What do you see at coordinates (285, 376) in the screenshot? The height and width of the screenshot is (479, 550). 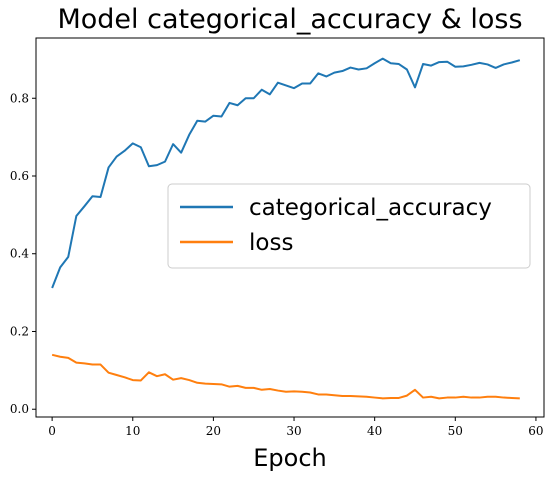 I see `series-line-loss` at bounding box center [285, 376].